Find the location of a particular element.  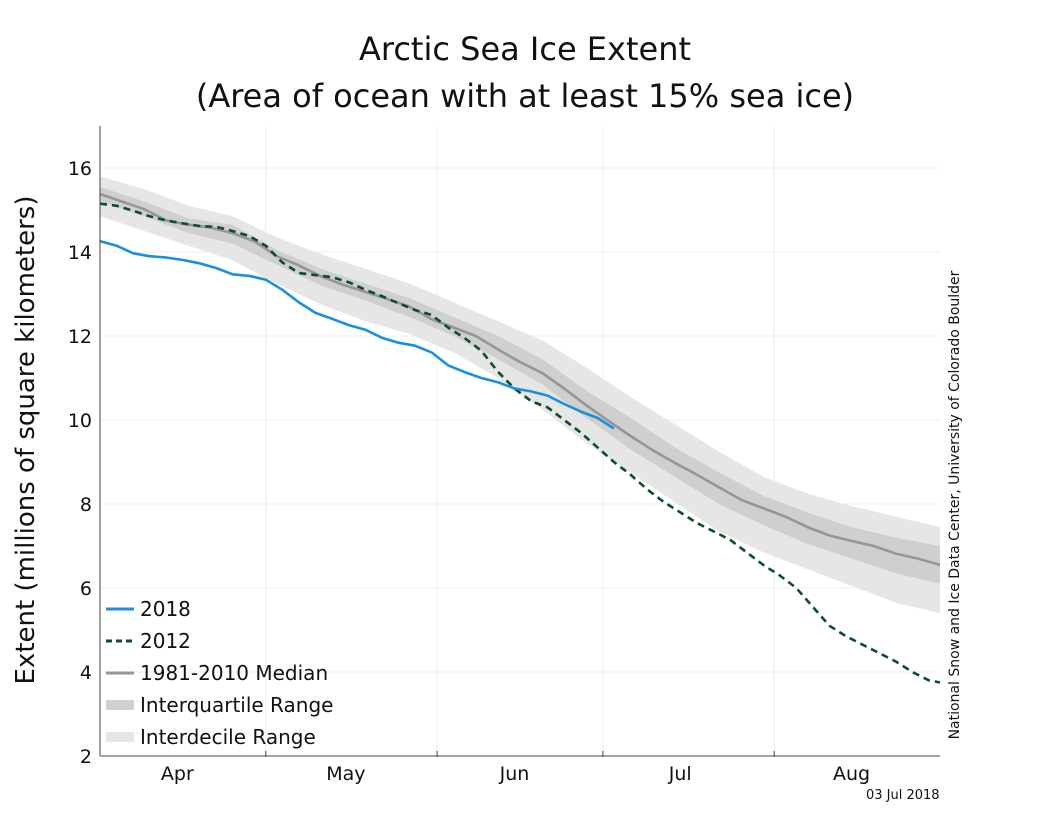

x-tick-label: Jun is located at coordinates (514, 774).